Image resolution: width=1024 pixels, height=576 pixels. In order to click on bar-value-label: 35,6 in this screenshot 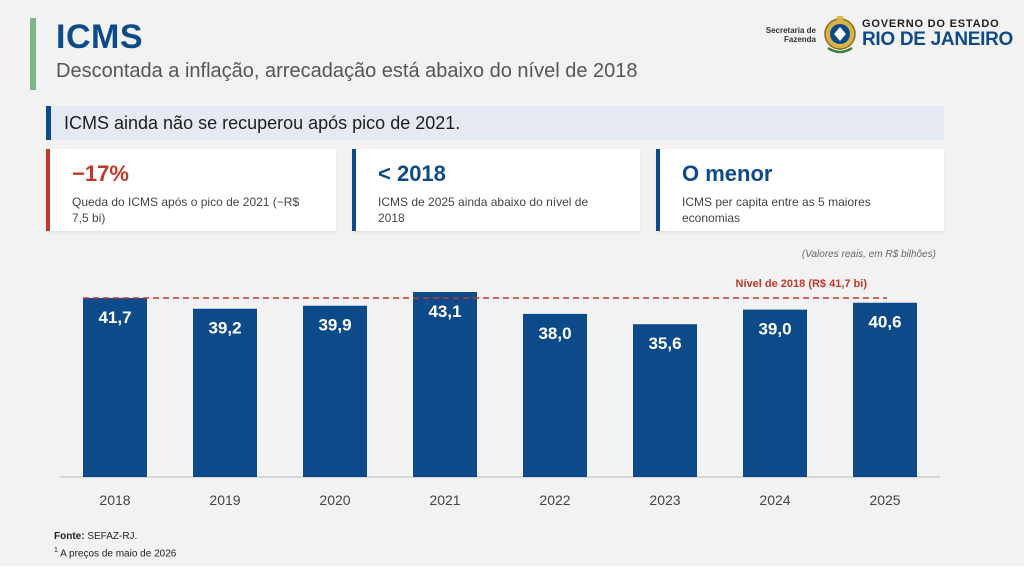, I will do `click(664, 343)`.